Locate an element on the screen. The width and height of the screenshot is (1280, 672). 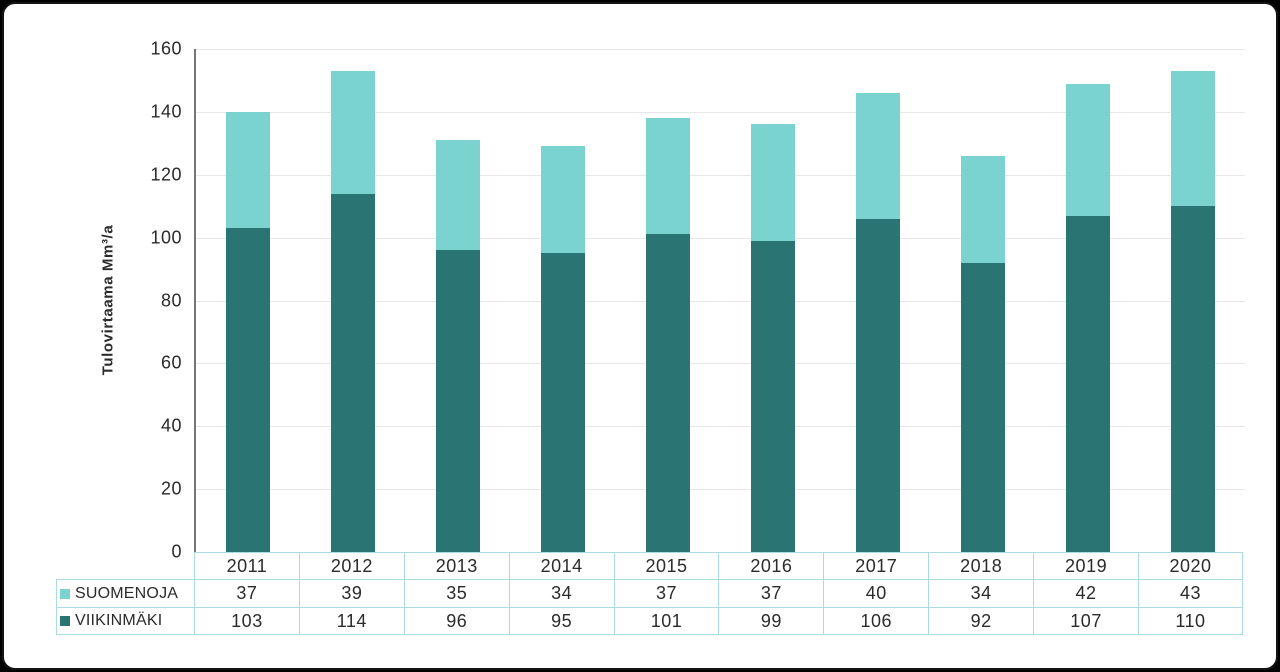
series-label: SUOMENOJA is located at coordinates (127, 593).